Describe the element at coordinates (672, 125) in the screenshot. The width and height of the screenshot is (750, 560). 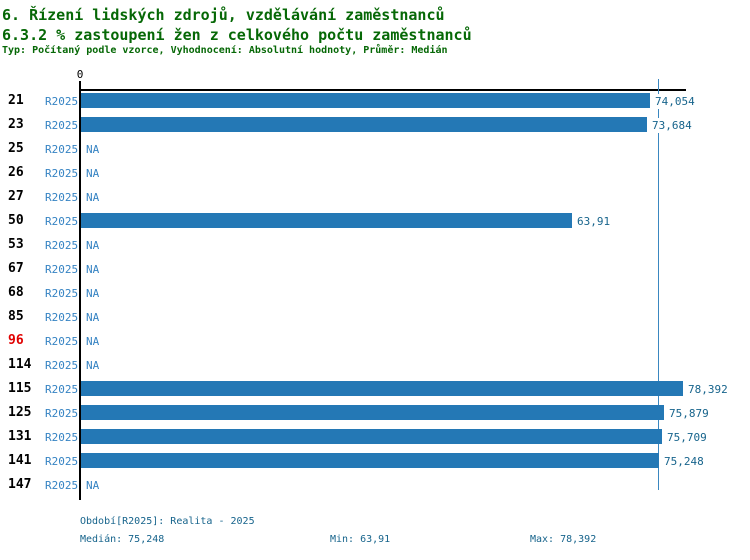
I see `bar-value-label: 73,684` at that location.